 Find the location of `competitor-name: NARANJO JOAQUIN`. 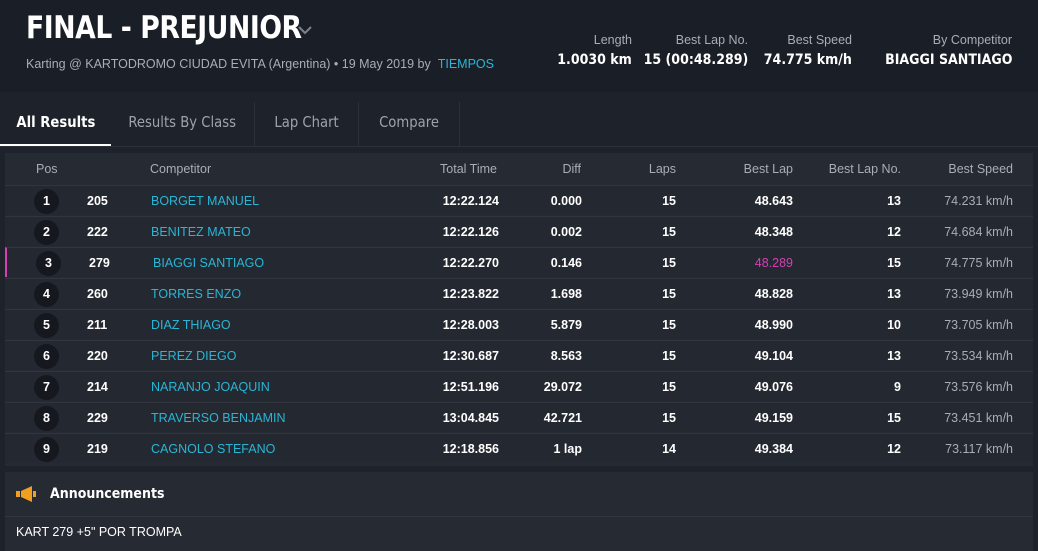

competitor-name: NARANJO JOAQUIN is located at coordinates (210, 387).